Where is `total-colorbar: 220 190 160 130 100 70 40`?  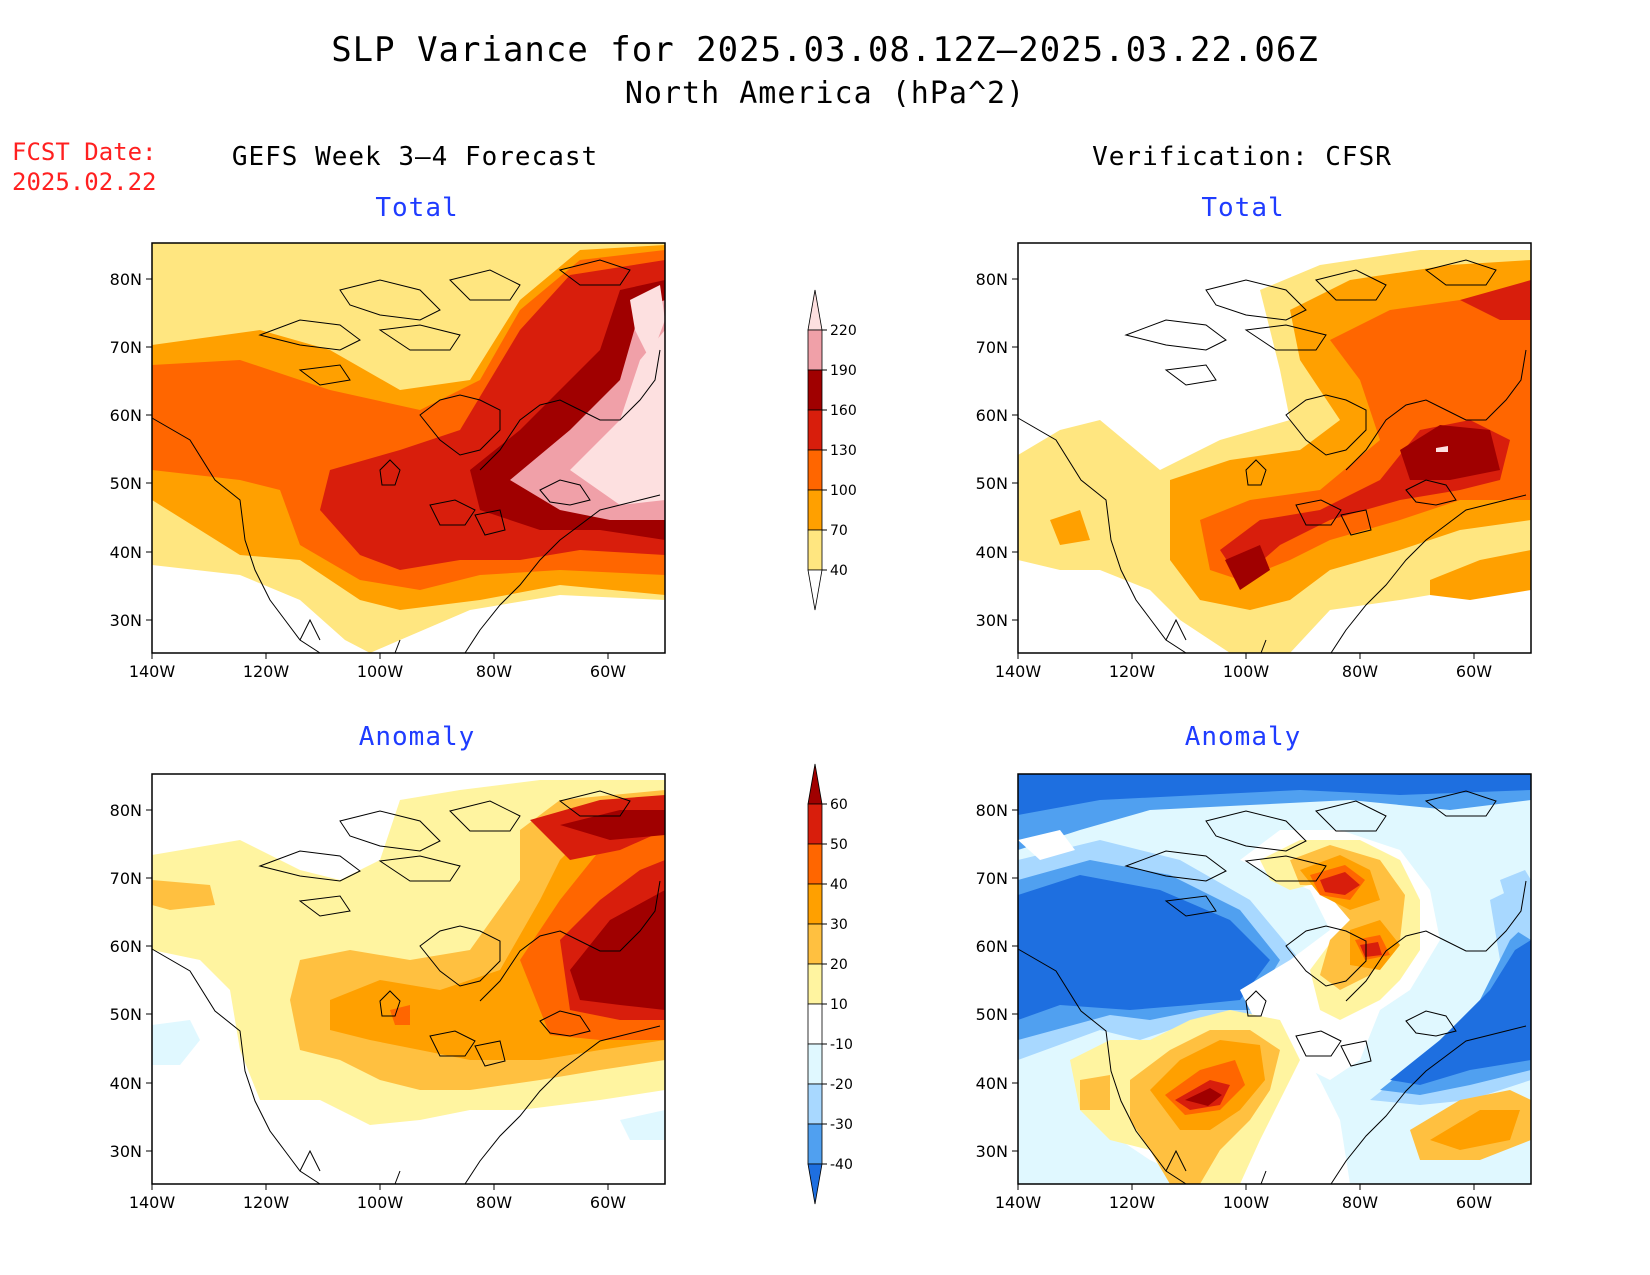
total-colorbar: 220 190 160 130 100 70 40 is located at coordinates (832, 450).